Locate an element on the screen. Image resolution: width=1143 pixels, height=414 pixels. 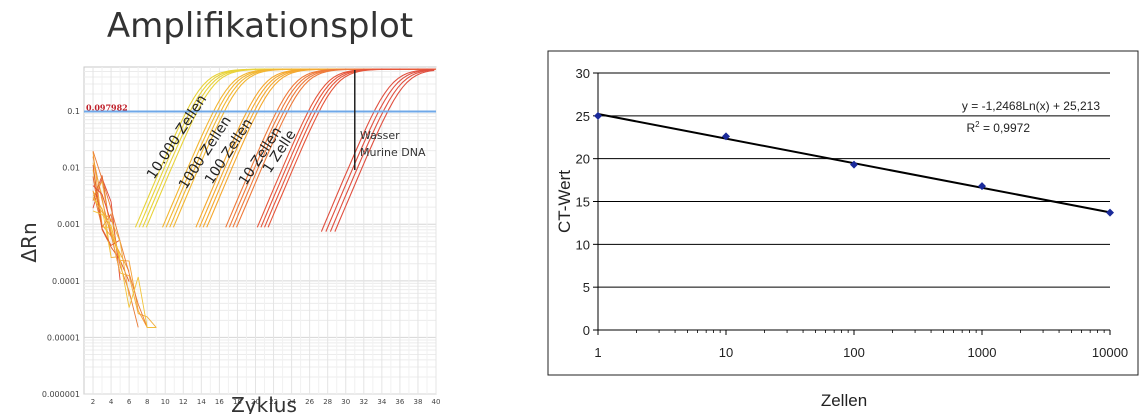
amplification-y-tick-label: 0.00001 is located at coordinates (63, 337).